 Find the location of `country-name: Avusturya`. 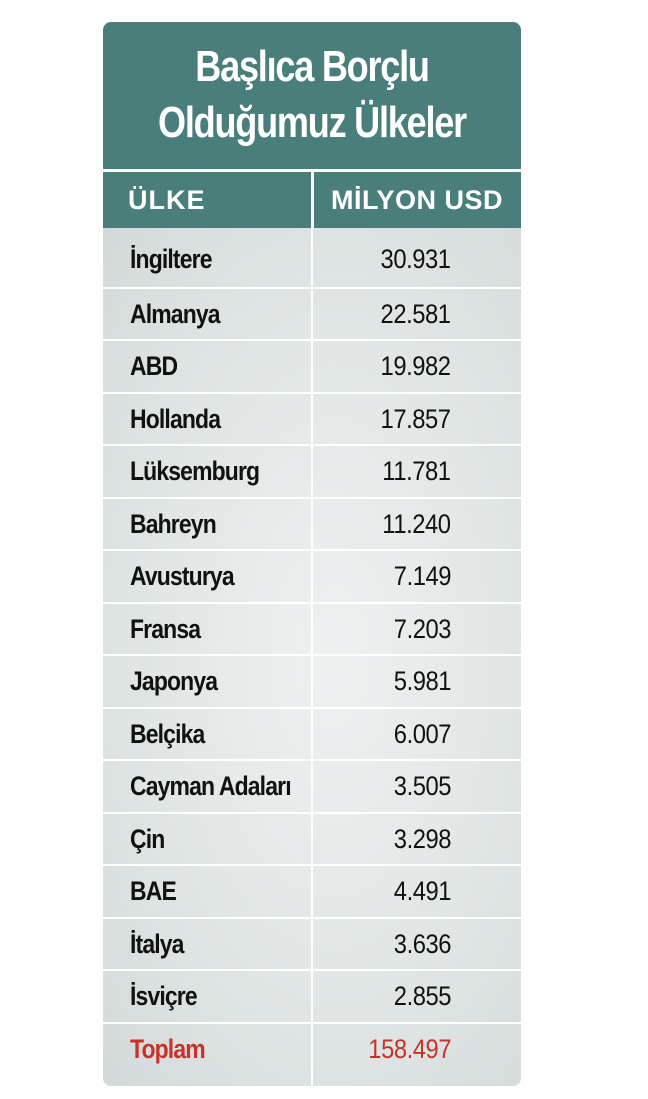

country-name: Avusturya is located at coordinates (182, 576).